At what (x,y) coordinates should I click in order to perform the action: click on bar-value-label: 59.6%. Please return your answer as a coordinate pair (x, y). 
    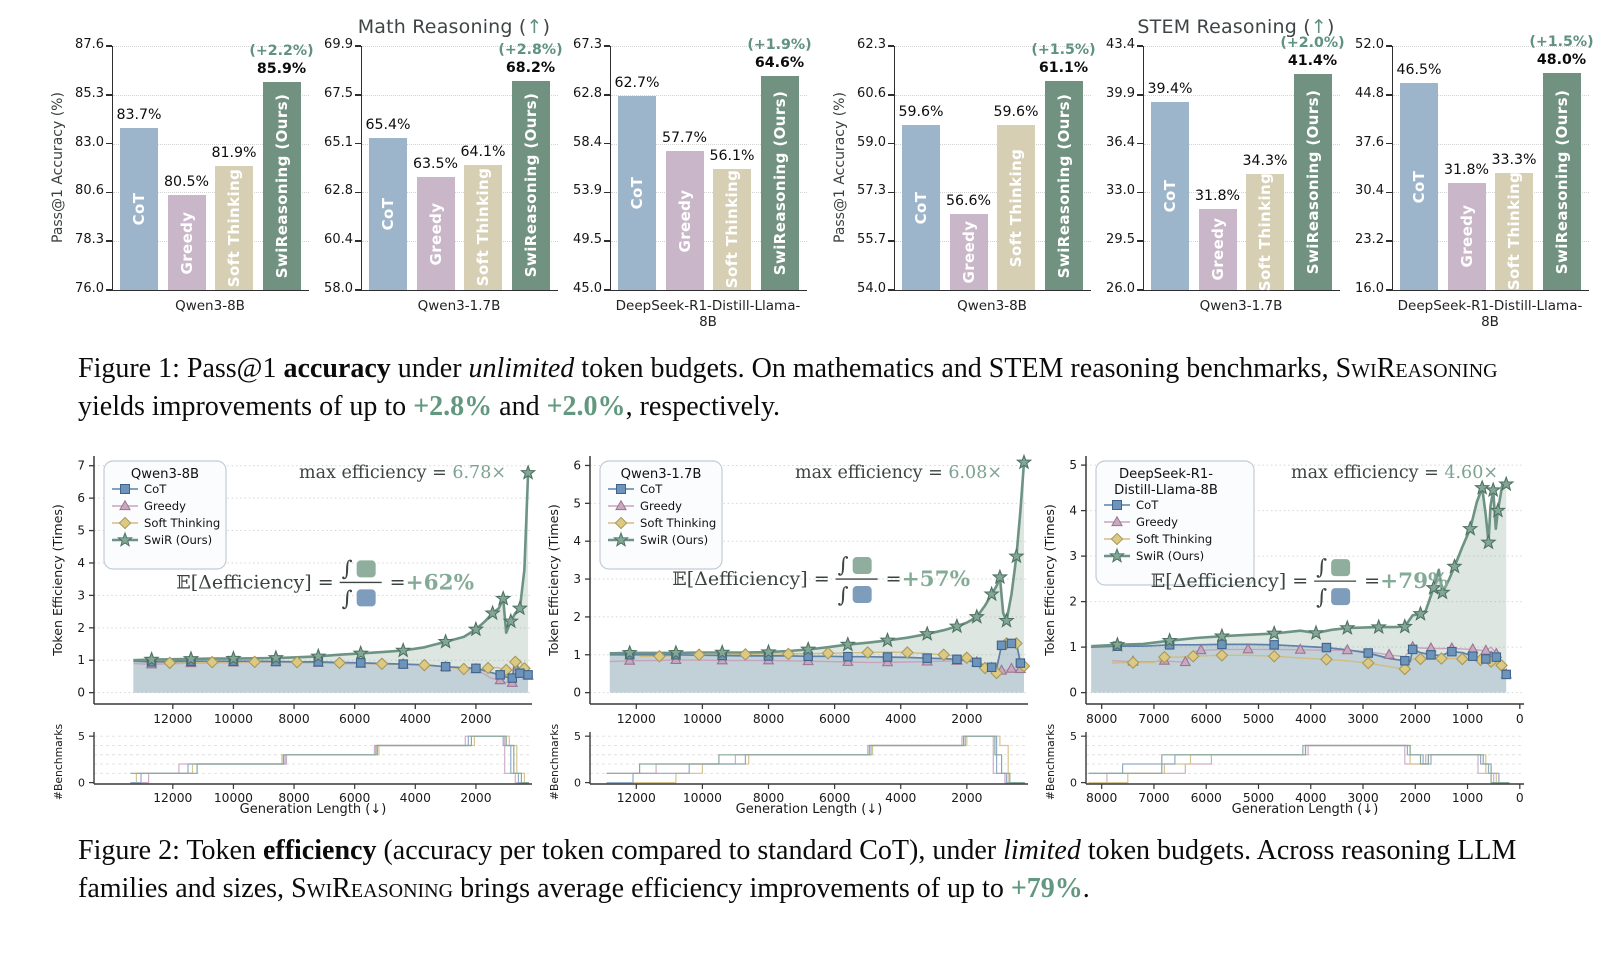
    Looking at the image, I should click on (1016, 112).